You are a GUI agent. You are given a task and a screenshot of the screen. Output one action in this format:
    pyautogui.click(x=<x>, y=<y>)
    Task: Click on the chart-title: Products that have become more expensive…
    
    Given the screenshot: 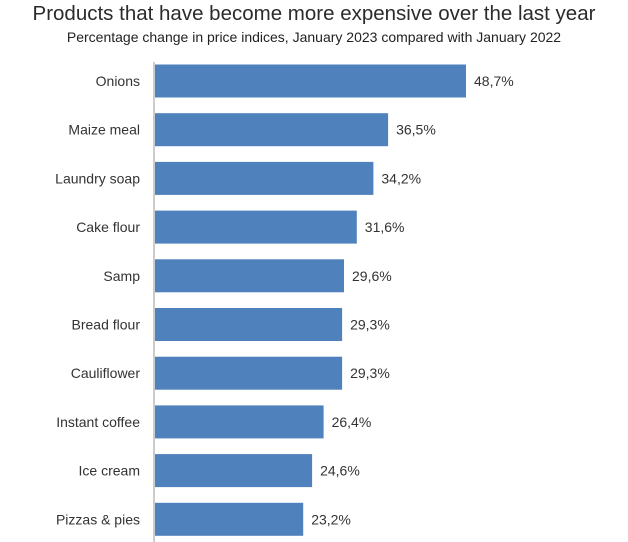 What is the action you would take?
    pyautogui.click(x=314, y=13)
    